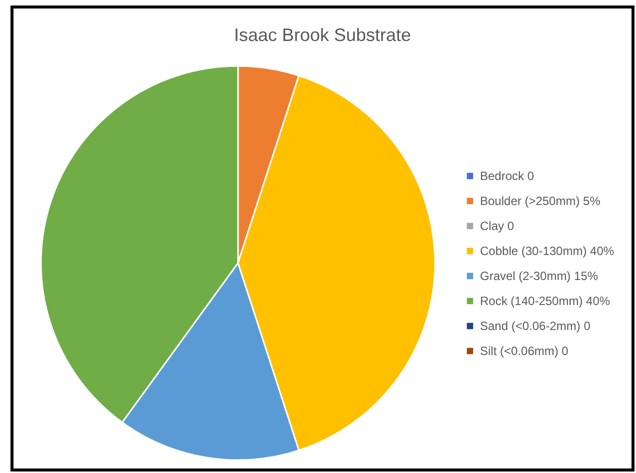 The width and height of the screenshot is (636, 473). What do you see at coordinates (524, 351) in the screenshot?
I see `legend-label: Silt (<0.06mm) 0` at bounding box center [524, 351].